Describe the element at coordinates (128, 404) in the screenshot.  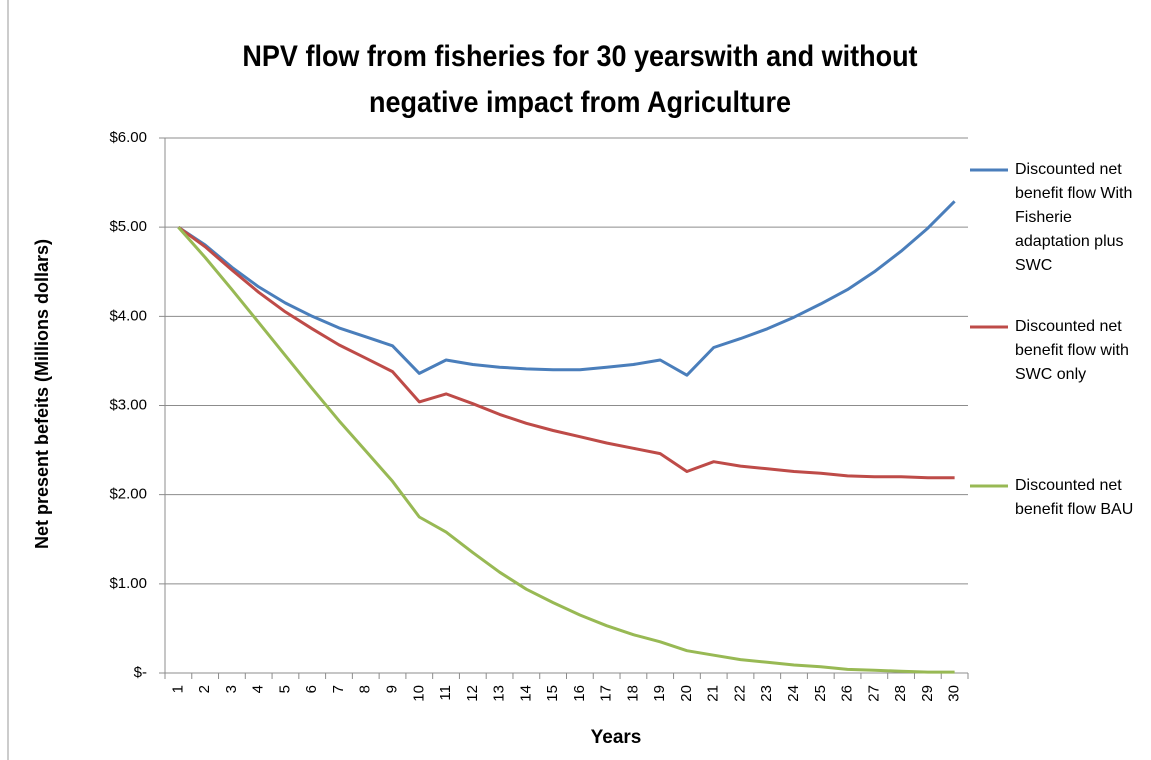
I see `y-tick-label: $3.00` at that location.